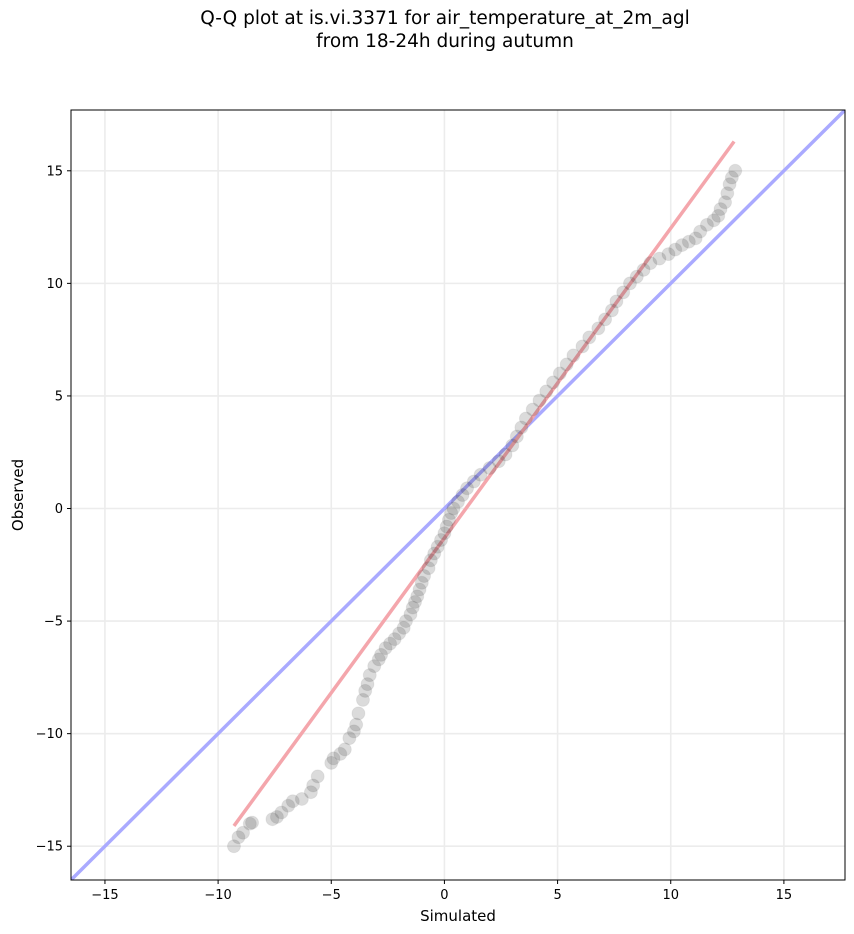  Describe the element at coordinates (217, 895) in the screenshot. I see `x-tick-label: −10` at that location.